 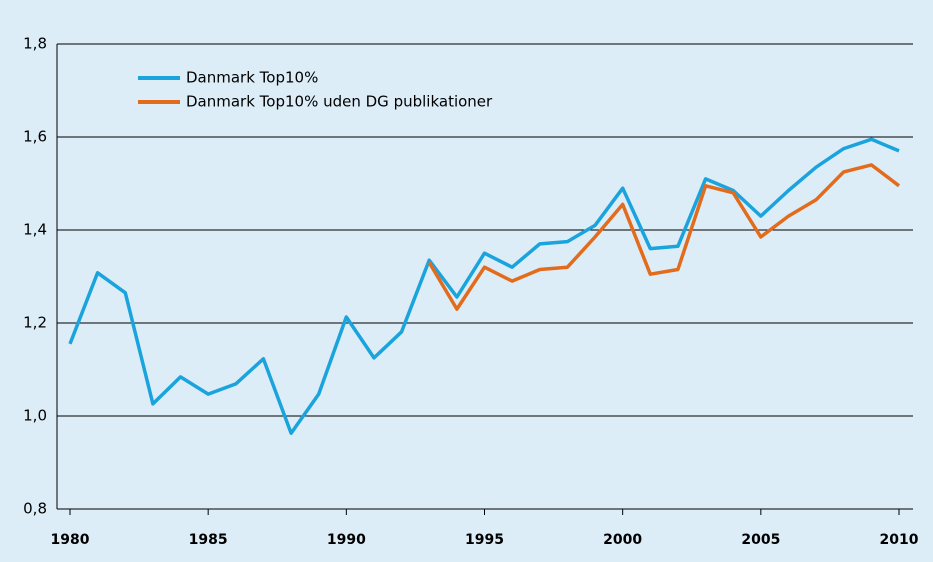 What do you see at coordinates (484, 540) in the screenshot?
I see `x-tick-label: 1995` at bounding box center [484, 540].